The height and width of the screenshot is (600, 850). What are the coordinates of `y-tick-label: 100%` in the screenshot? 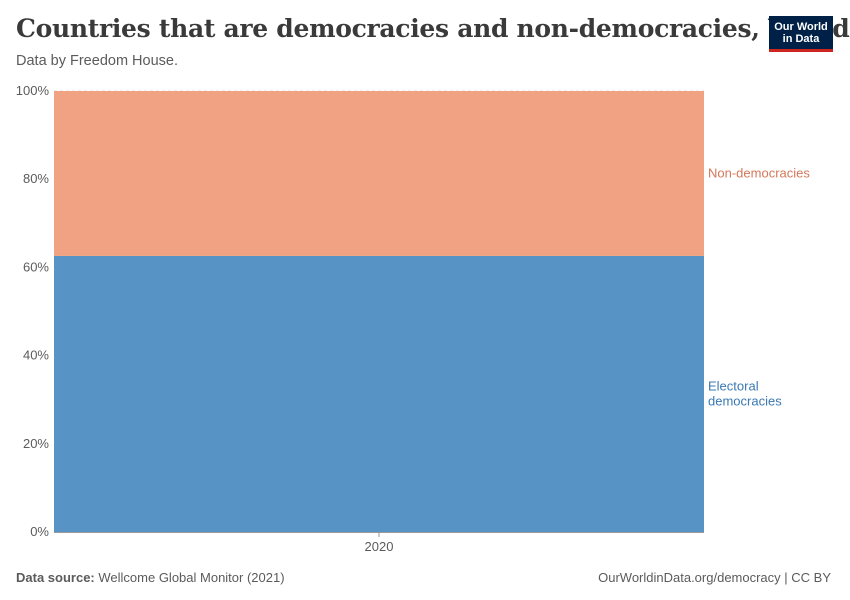 It's located at (33, 90).